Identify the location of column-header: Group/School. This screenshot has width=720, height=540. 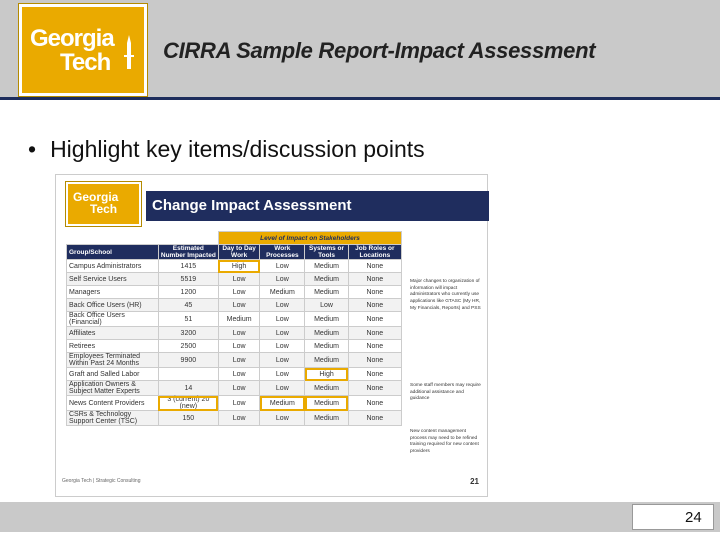
(112, 252).